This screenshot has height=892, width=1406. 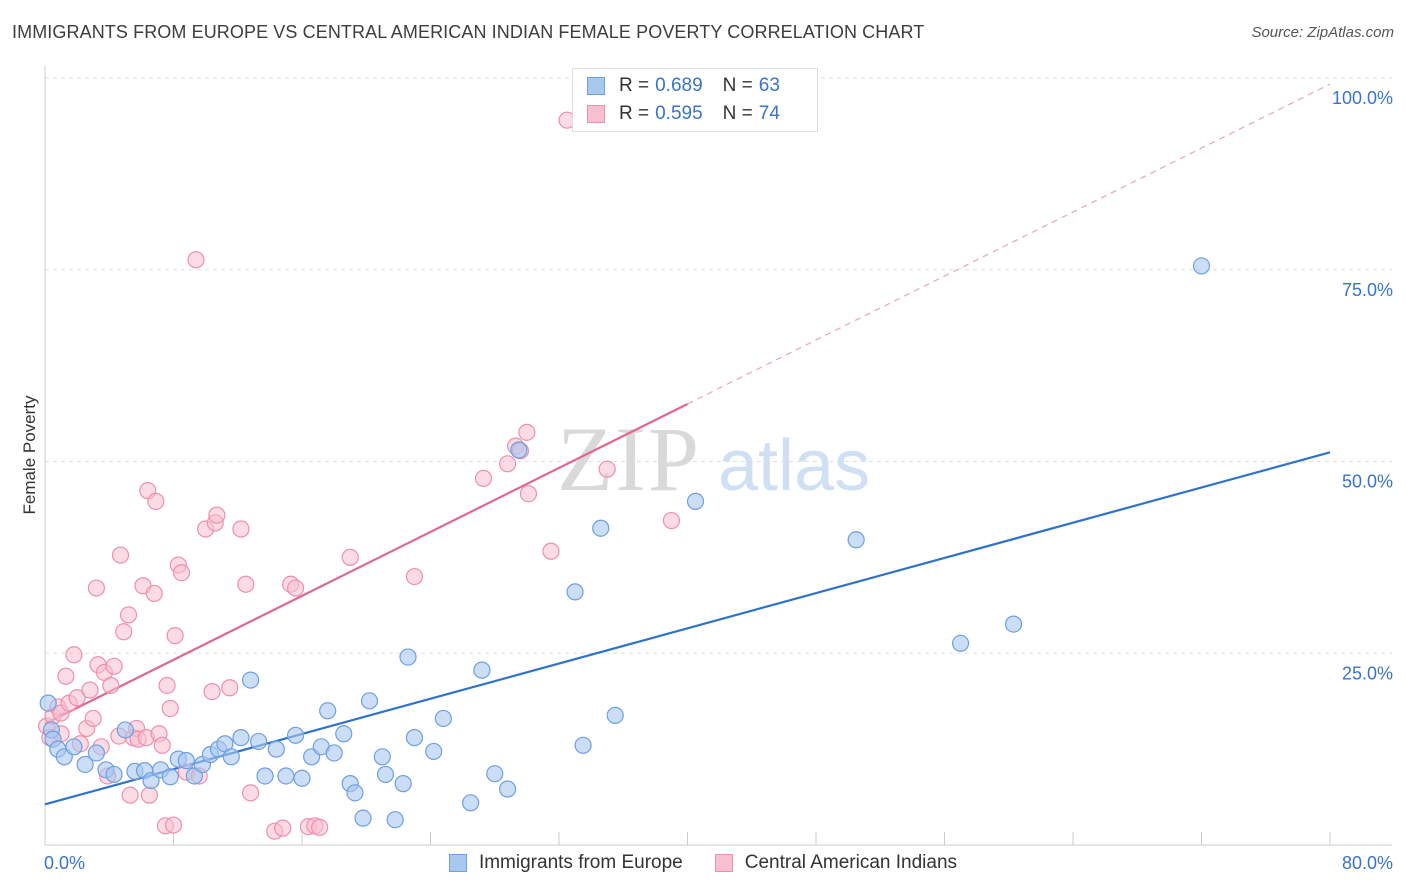 What do you see at coordinates (1367, 863) in the screenshot?
I see `x-tick-label: 80.0%` at bounding box center [1367, 863].